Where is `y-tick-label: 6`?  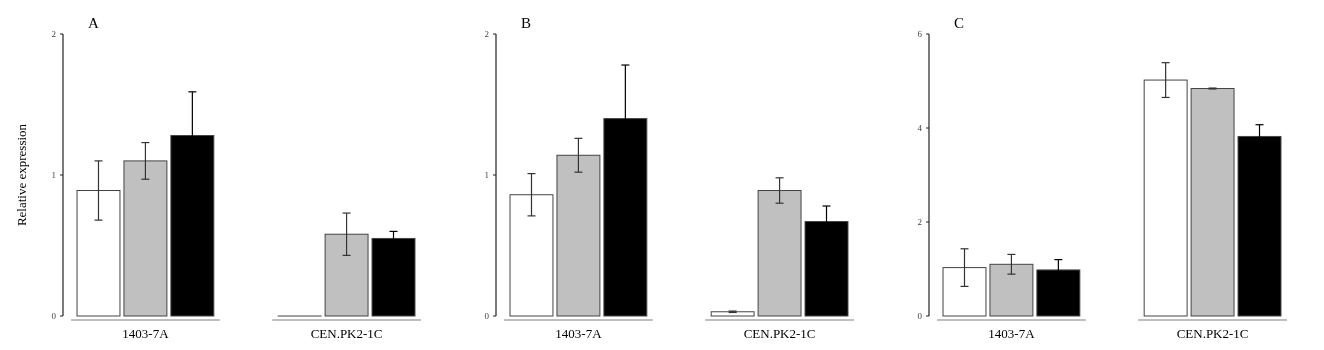 y-tick-label: 6 is located at coordinates (920, 34).